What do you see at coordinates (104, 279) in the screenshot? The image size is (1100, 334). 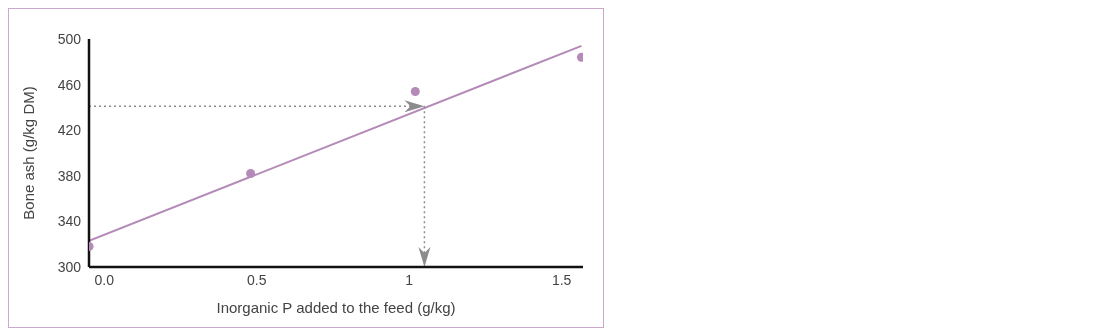 I see `x-tick-label: 0.0` at bounding box center [104, 279].